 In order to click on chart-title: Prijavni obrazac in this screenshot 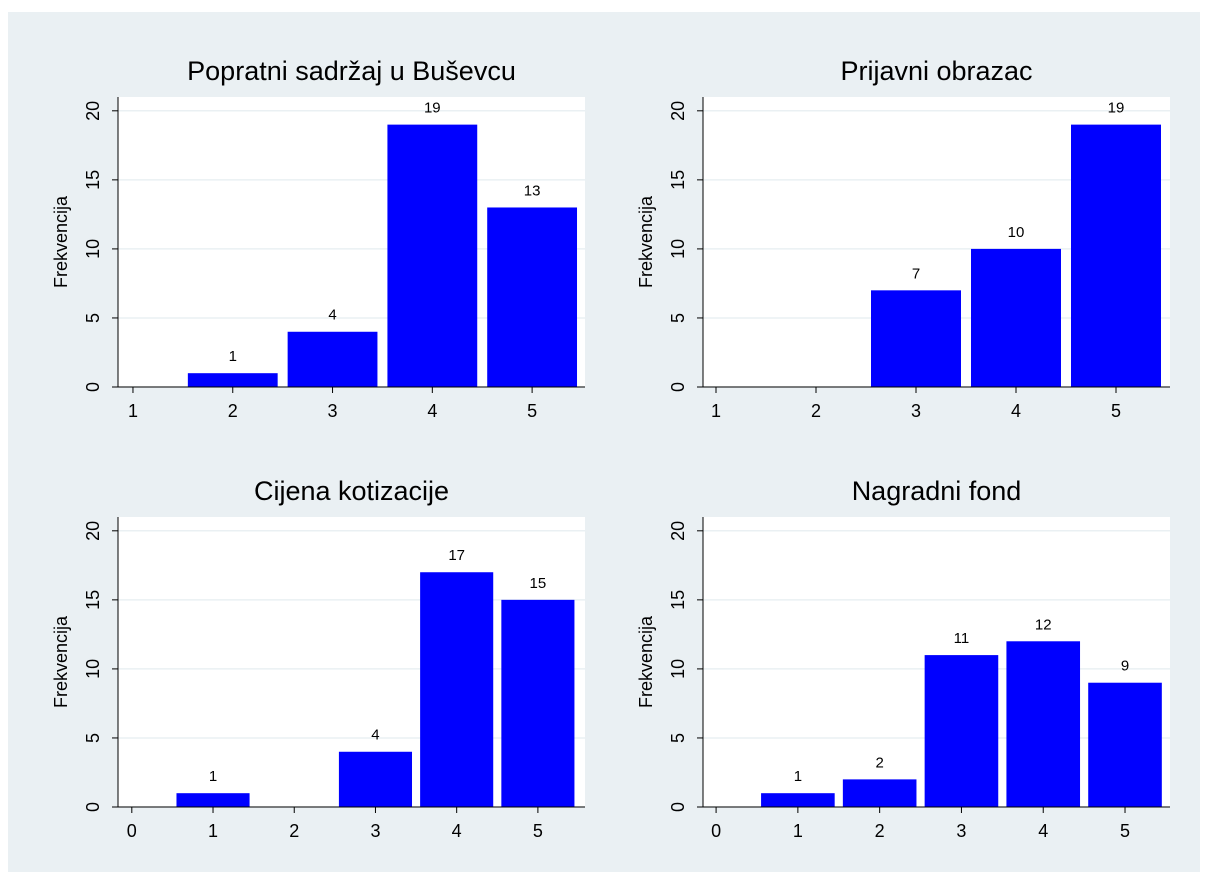, I will do `click(936, 71)`.